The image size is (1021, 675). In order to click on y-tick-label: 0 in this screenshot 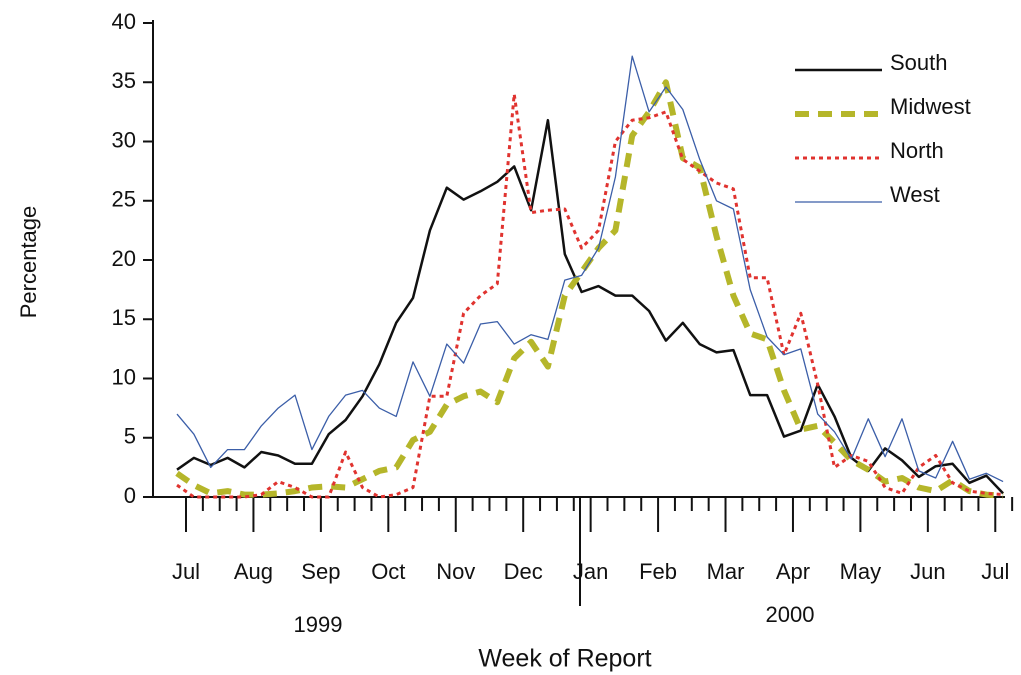, I will do `click(130, 495)`.